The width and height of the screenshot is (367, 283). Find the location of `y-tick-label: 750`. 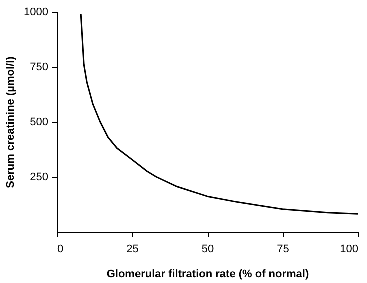

y-tick-label: 750 is located at coordinates (39, 68).